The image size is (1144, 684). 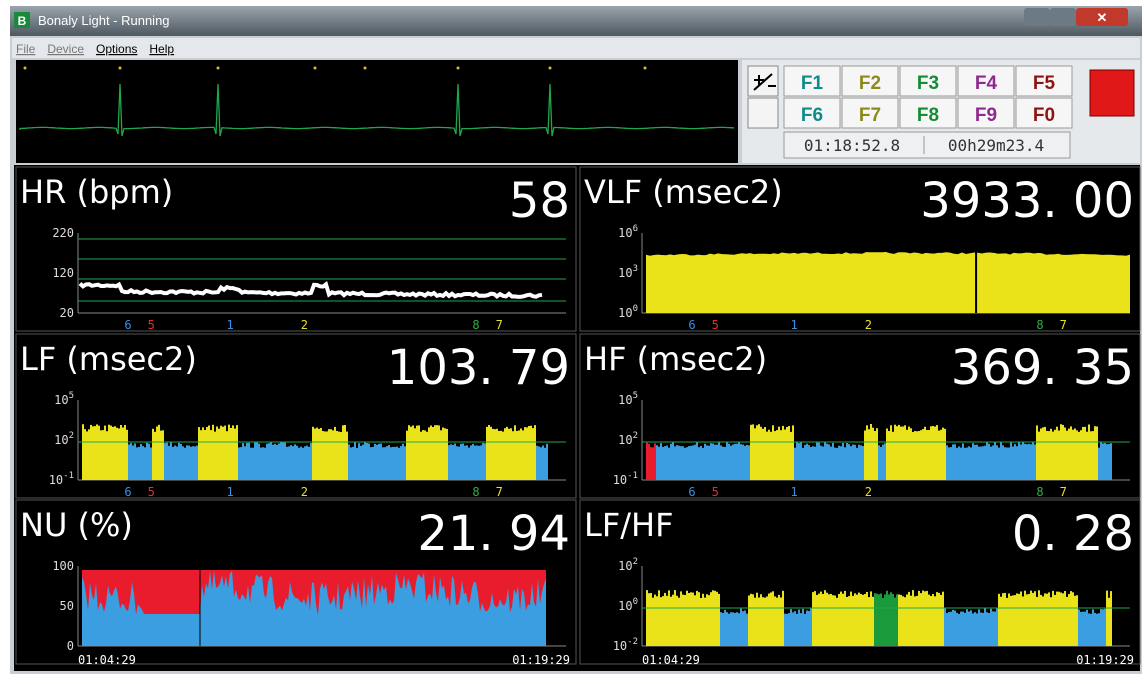 What do you see at coordinates (625, 479) in the screenshot?
I see `tick-label: 10-1` at bounding box center [625, 479].